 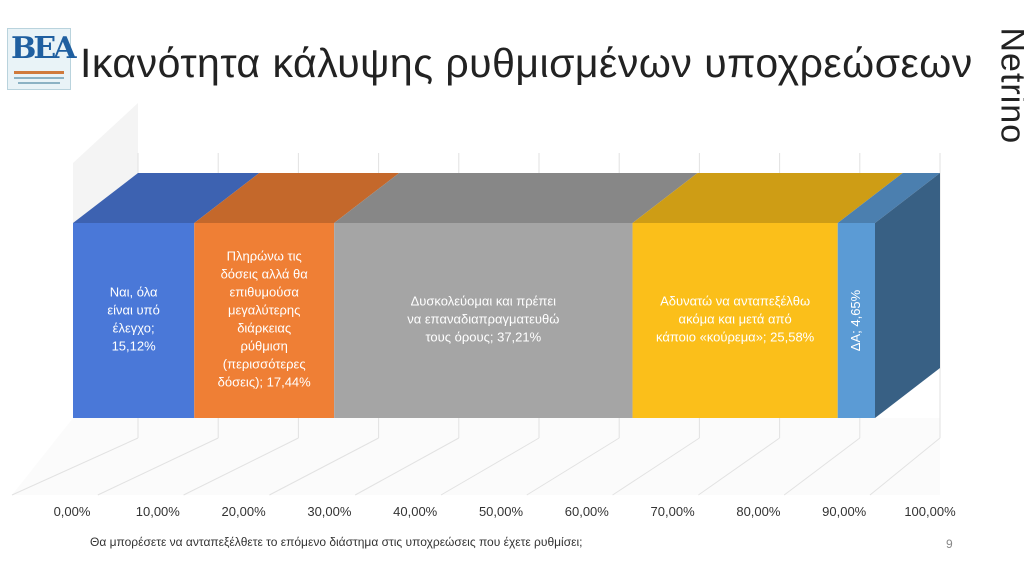 What do you see at coordinates (907, 295) in the screenshot?
I see `bar-side-face` at bounding box center [907, 295].